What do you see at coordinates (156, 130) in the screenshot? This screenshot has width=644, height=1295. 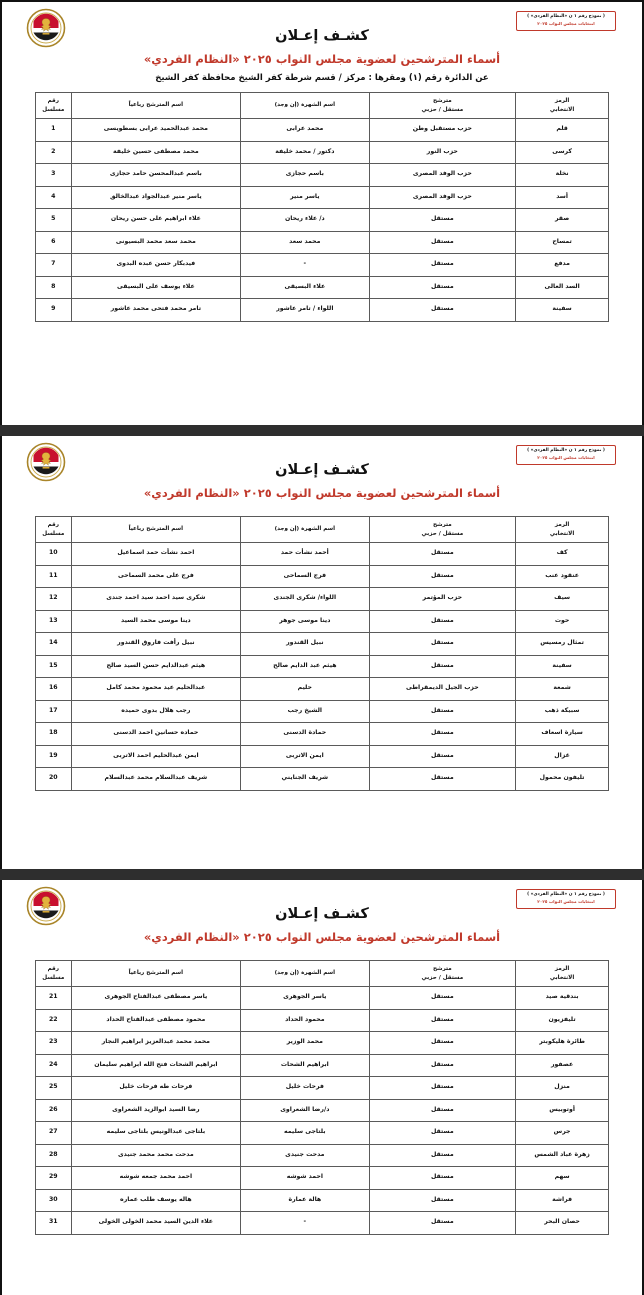 I see `cell-full-name: محمد عبدالحميد عرابى بسطويسى` at bounding box center [156, 130].